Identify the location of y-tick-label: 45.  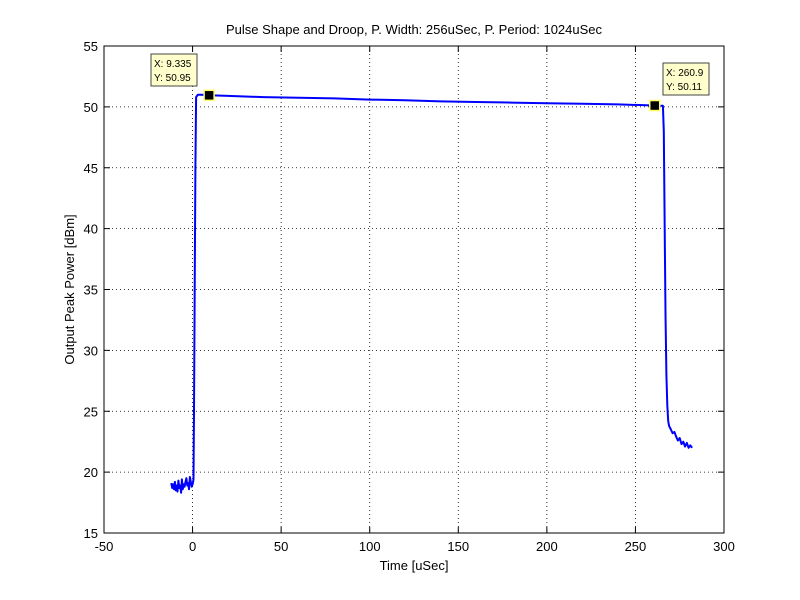
(91, 168).